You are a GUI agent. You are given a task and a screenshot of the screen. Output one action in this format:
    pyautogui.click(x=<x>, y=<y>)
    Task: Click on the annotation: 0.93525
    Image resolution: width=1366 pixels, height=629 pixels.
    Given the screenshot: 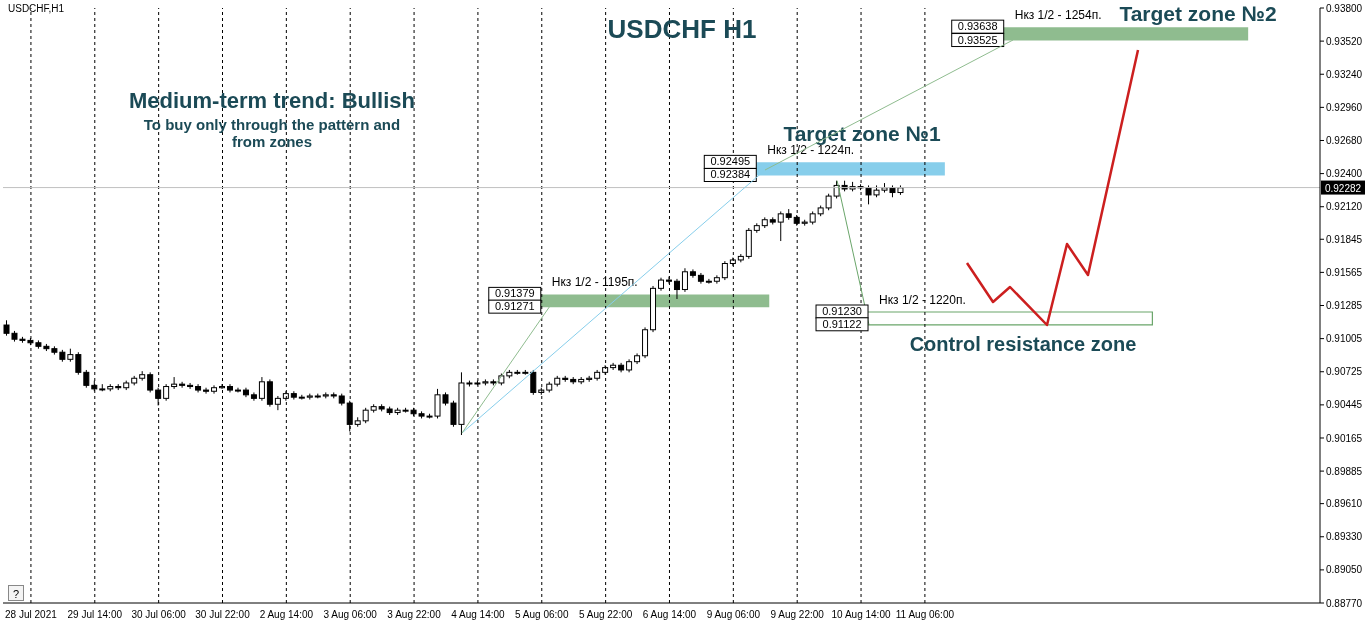 What is the action you would take?
    pyautogui.click(x=977, y=39)
    